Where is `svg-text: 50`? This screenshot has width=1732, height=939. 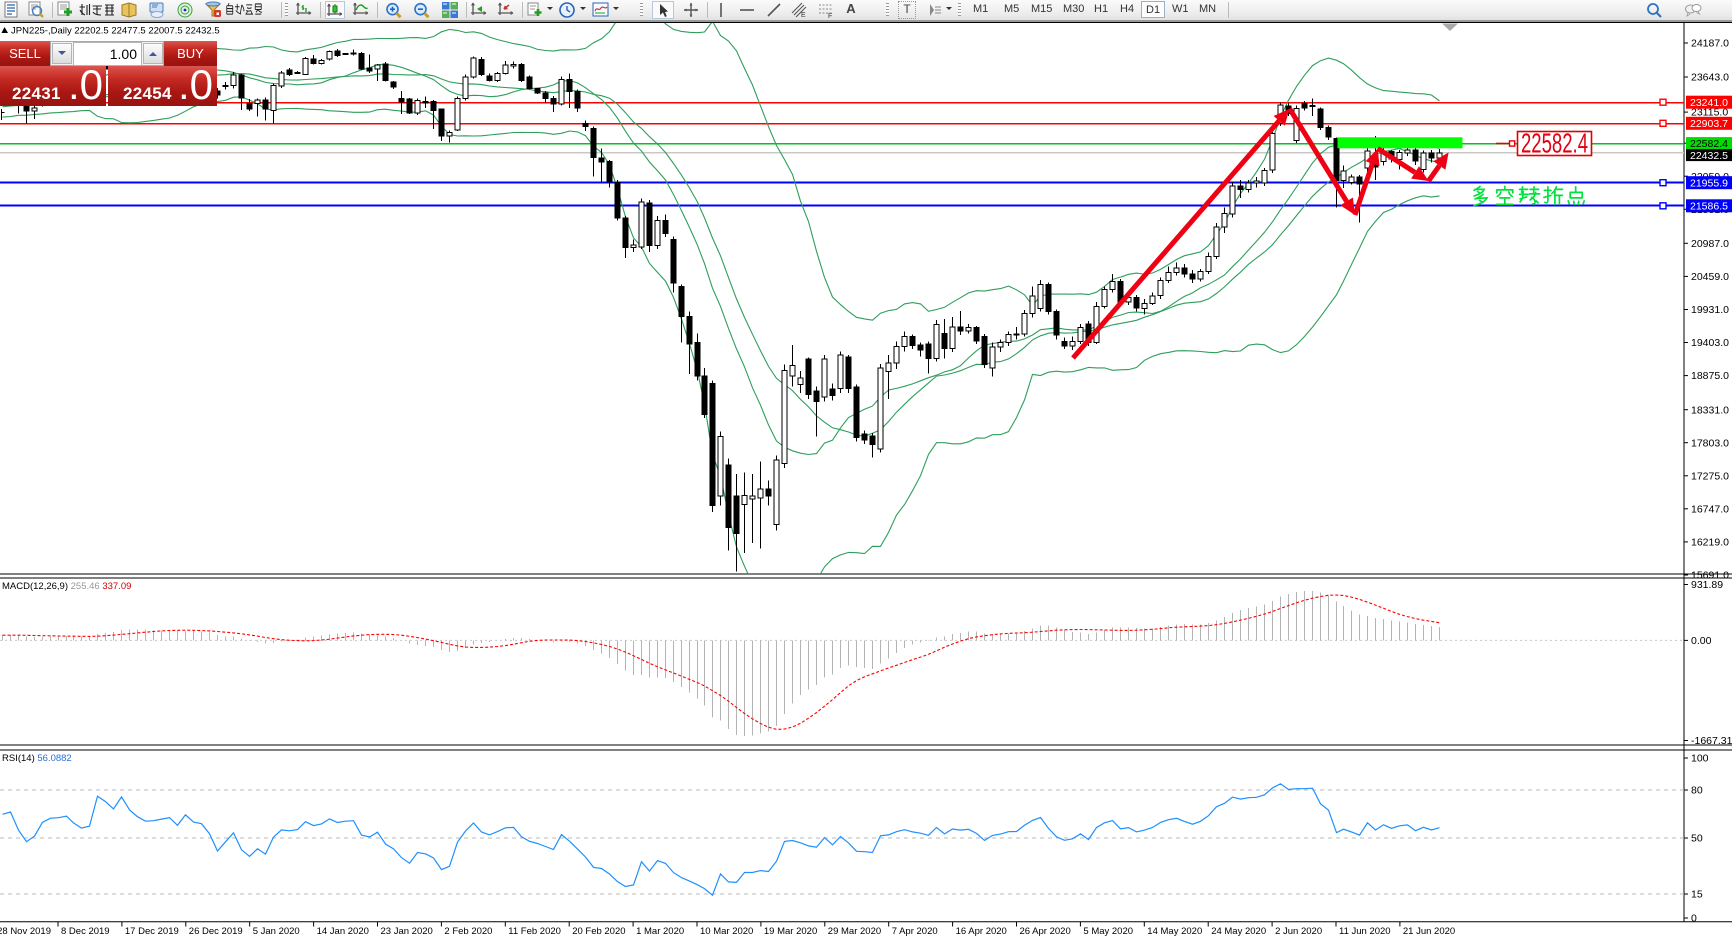 svg-text: 50 is located at coordinates (1697, 839).